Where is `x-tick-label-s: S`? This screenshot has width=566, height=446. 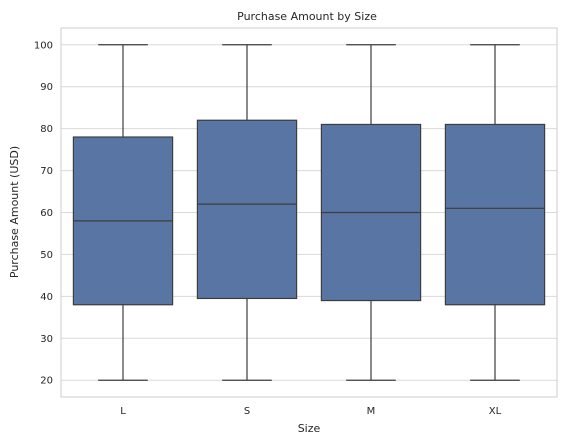 x-tick-label-s: S is located at coordinates (247, 411).